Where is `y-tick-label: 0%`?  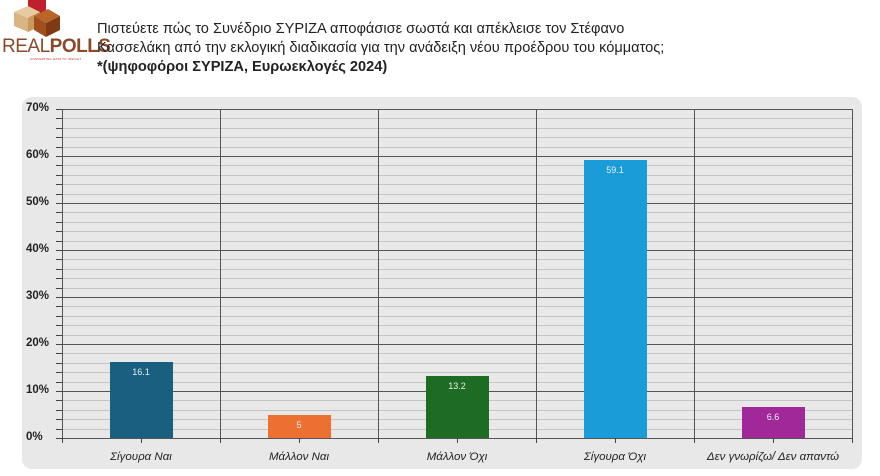 y-tick-label: 0% is located at coordinates (34, 437).